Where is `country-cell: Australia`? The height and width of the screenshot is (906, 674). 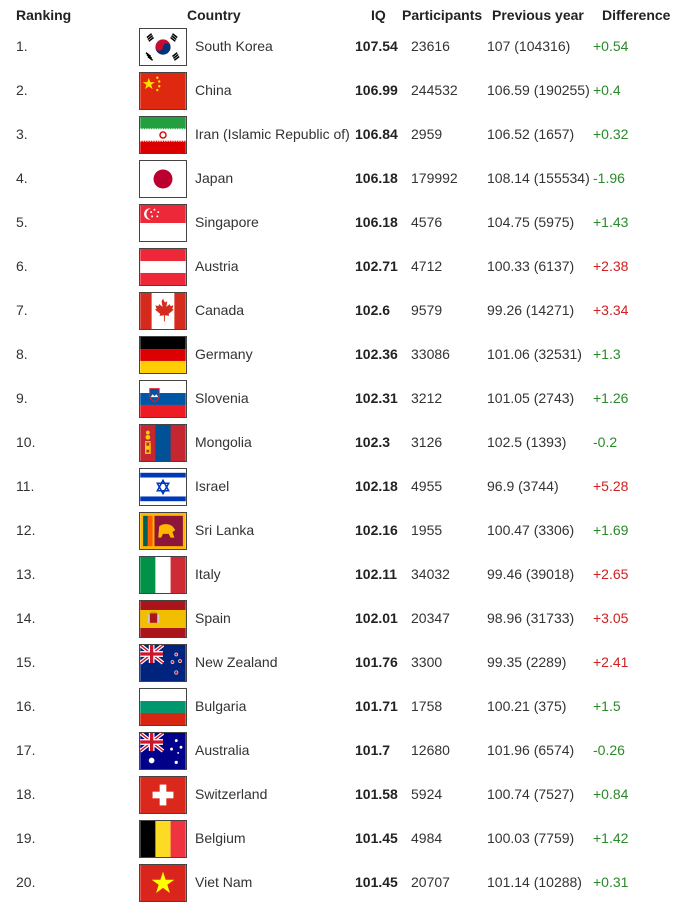
country-cell: Australia is located at coordinates (222, 750).